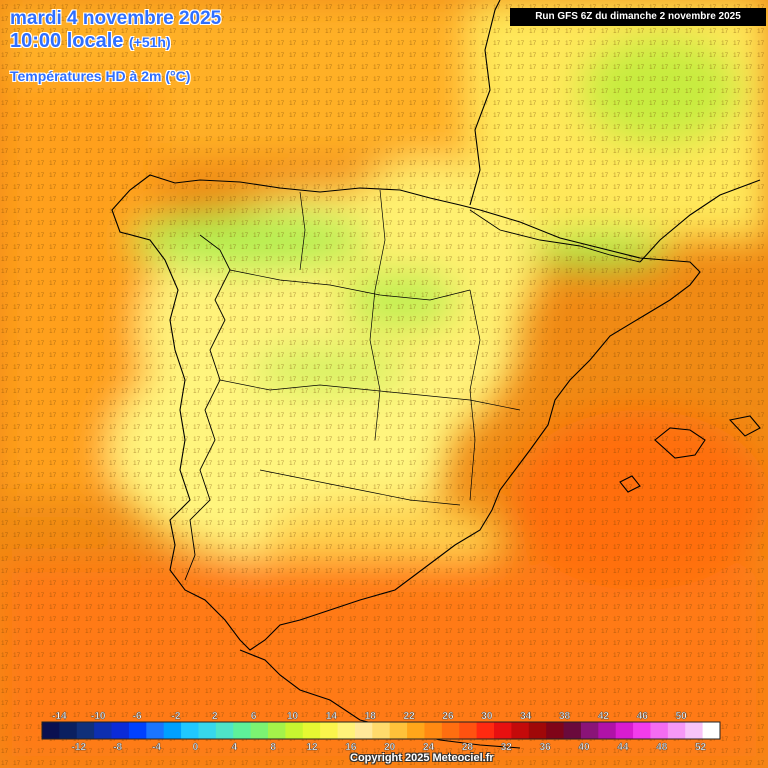  I want to click on legend-label: 36, so click(546, 747).